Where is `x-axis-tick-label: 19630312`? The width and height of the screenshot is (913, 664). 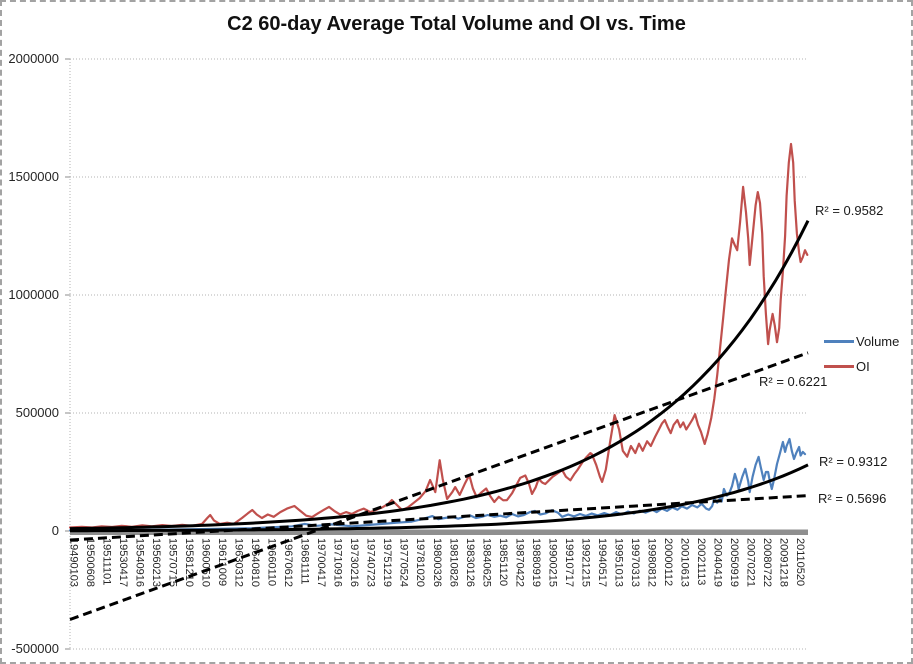 x-axis-tick-label: 19630312 is located at coordinates (238, 562).